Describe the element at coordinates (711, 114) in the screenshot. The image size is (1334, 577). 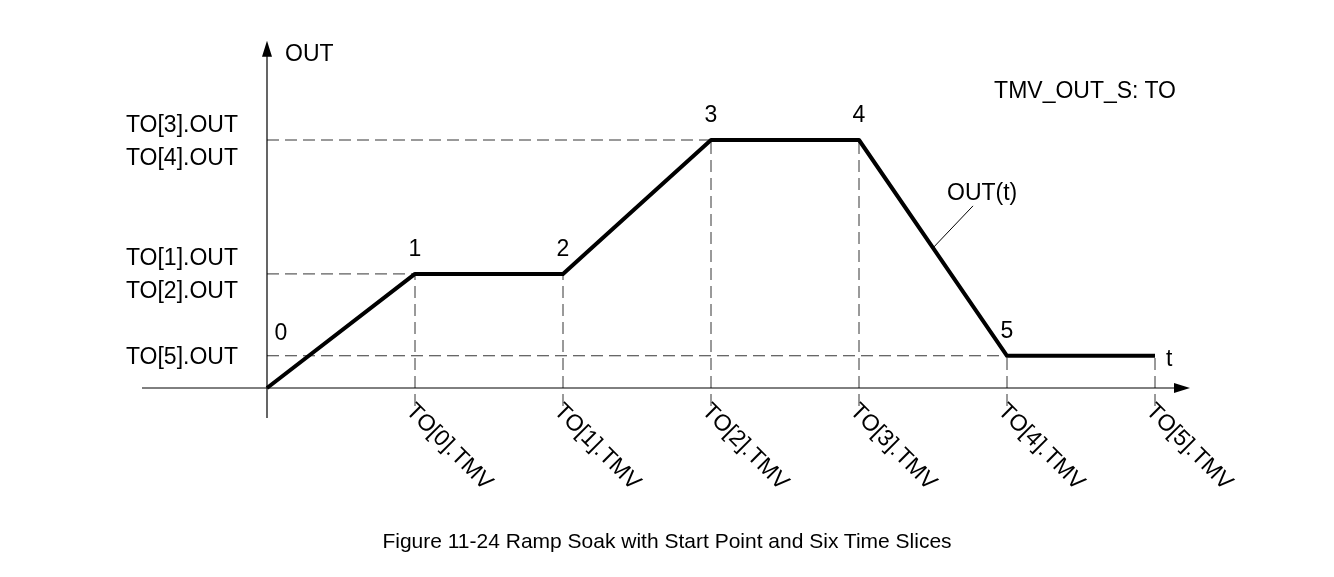
I see `annotation: 3` at that location.